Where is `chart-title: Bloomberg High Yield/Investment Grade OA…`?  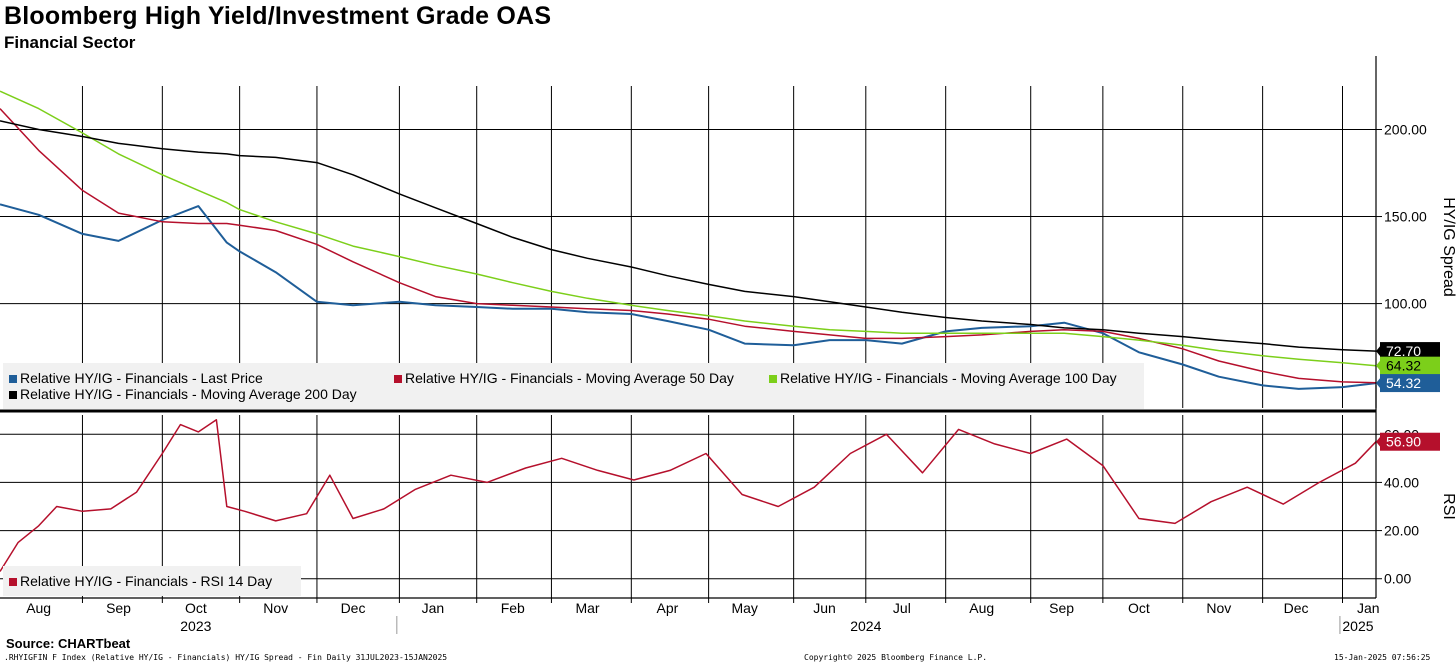
chart-title: Bloomberg High Yield/Investment Grade OA… is located at coordinates (278, 16).